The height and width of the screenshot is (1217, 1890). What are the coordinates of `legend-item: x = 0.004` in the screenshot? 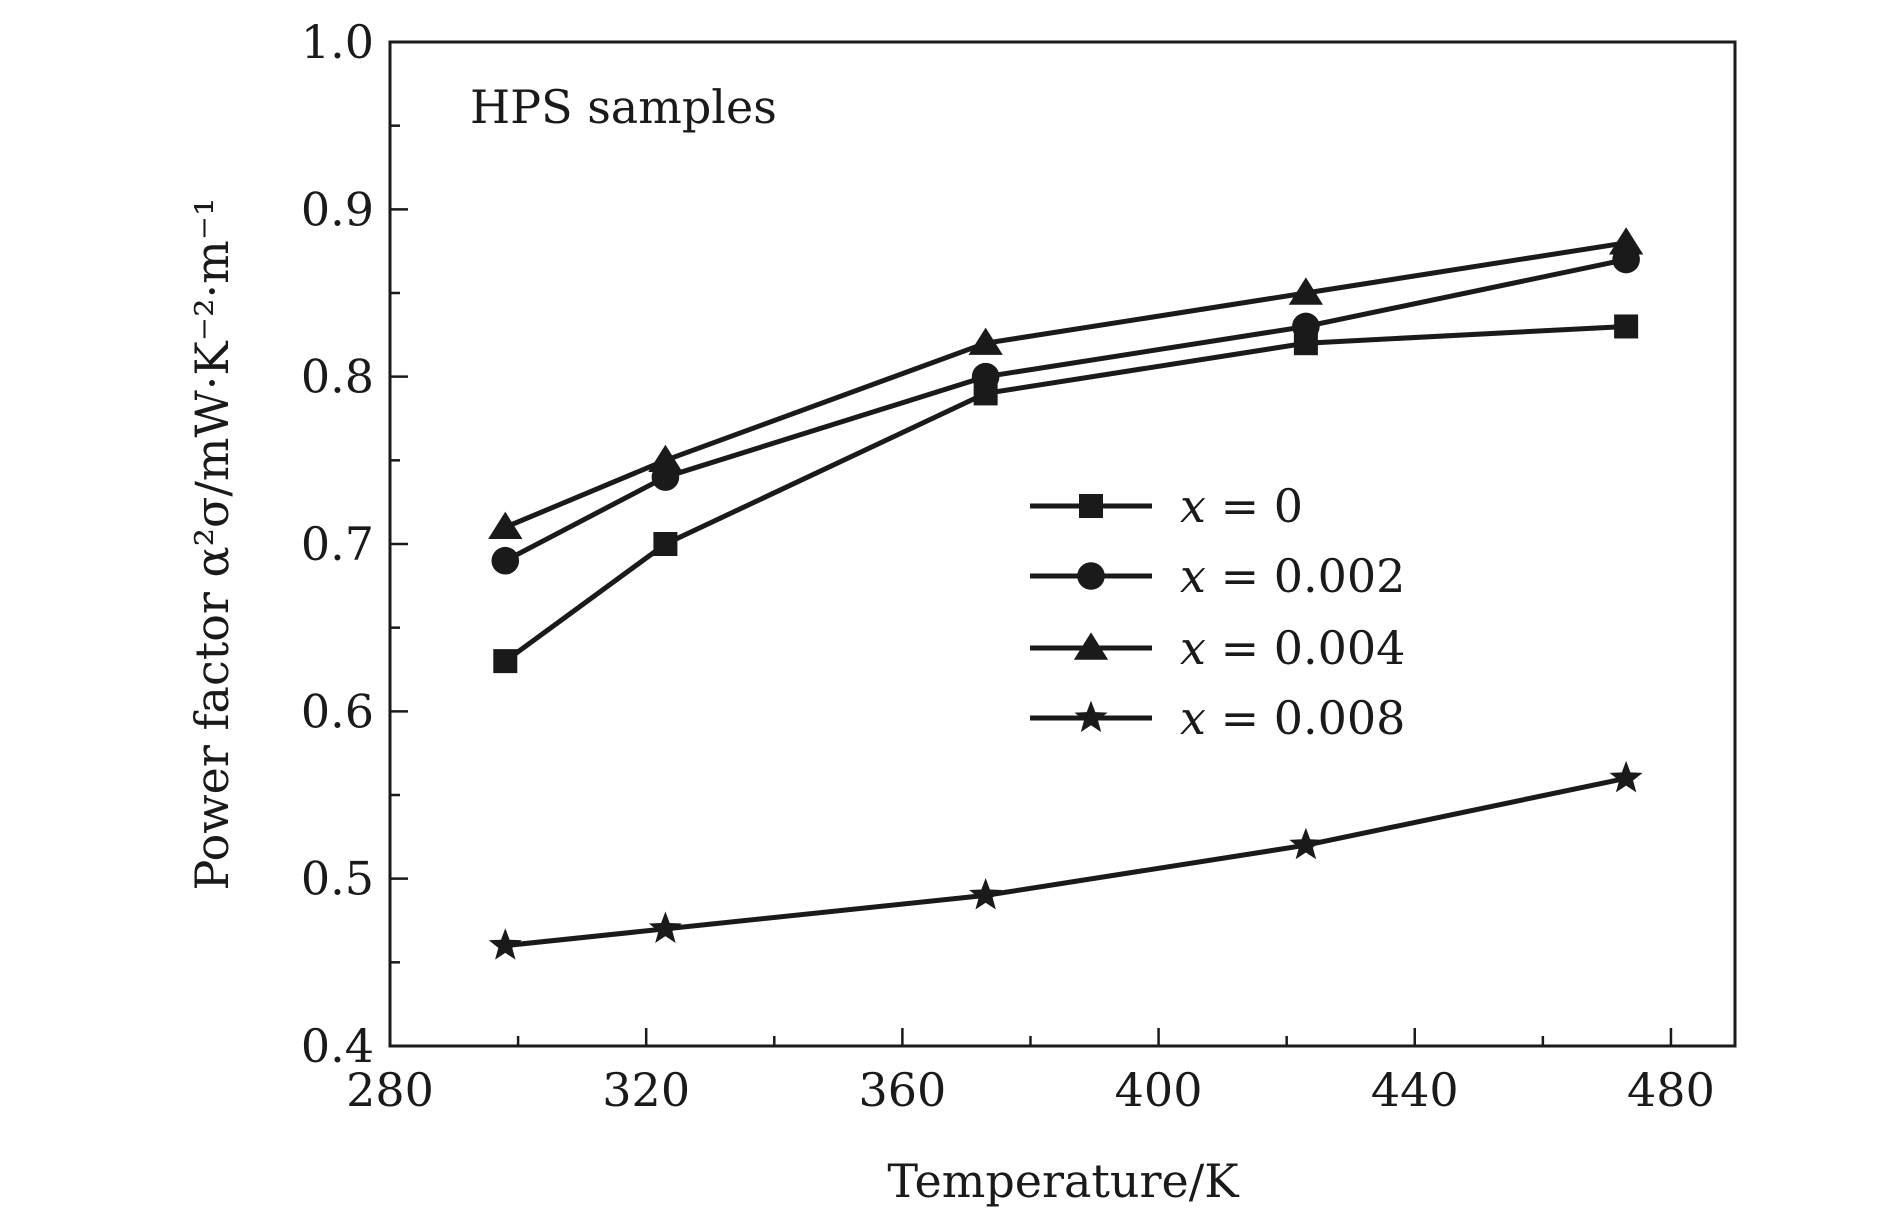 It's located at (1217, 648).